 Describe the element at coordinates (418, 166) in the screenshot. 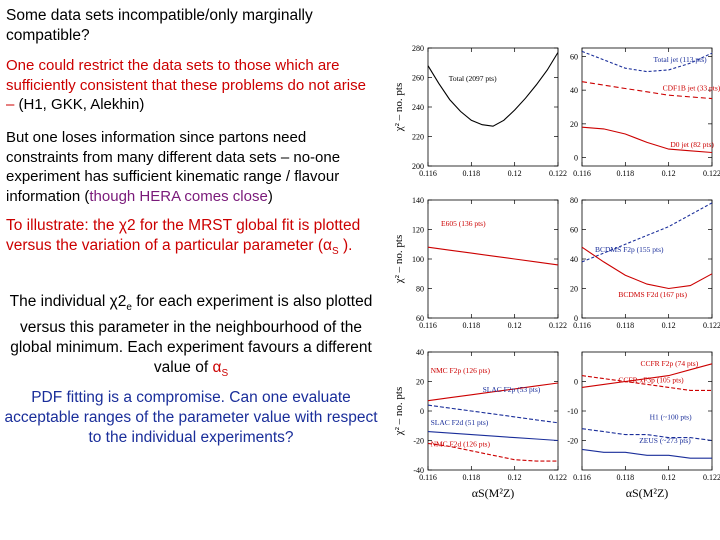

I see `y-tick-label: 200` at that location.